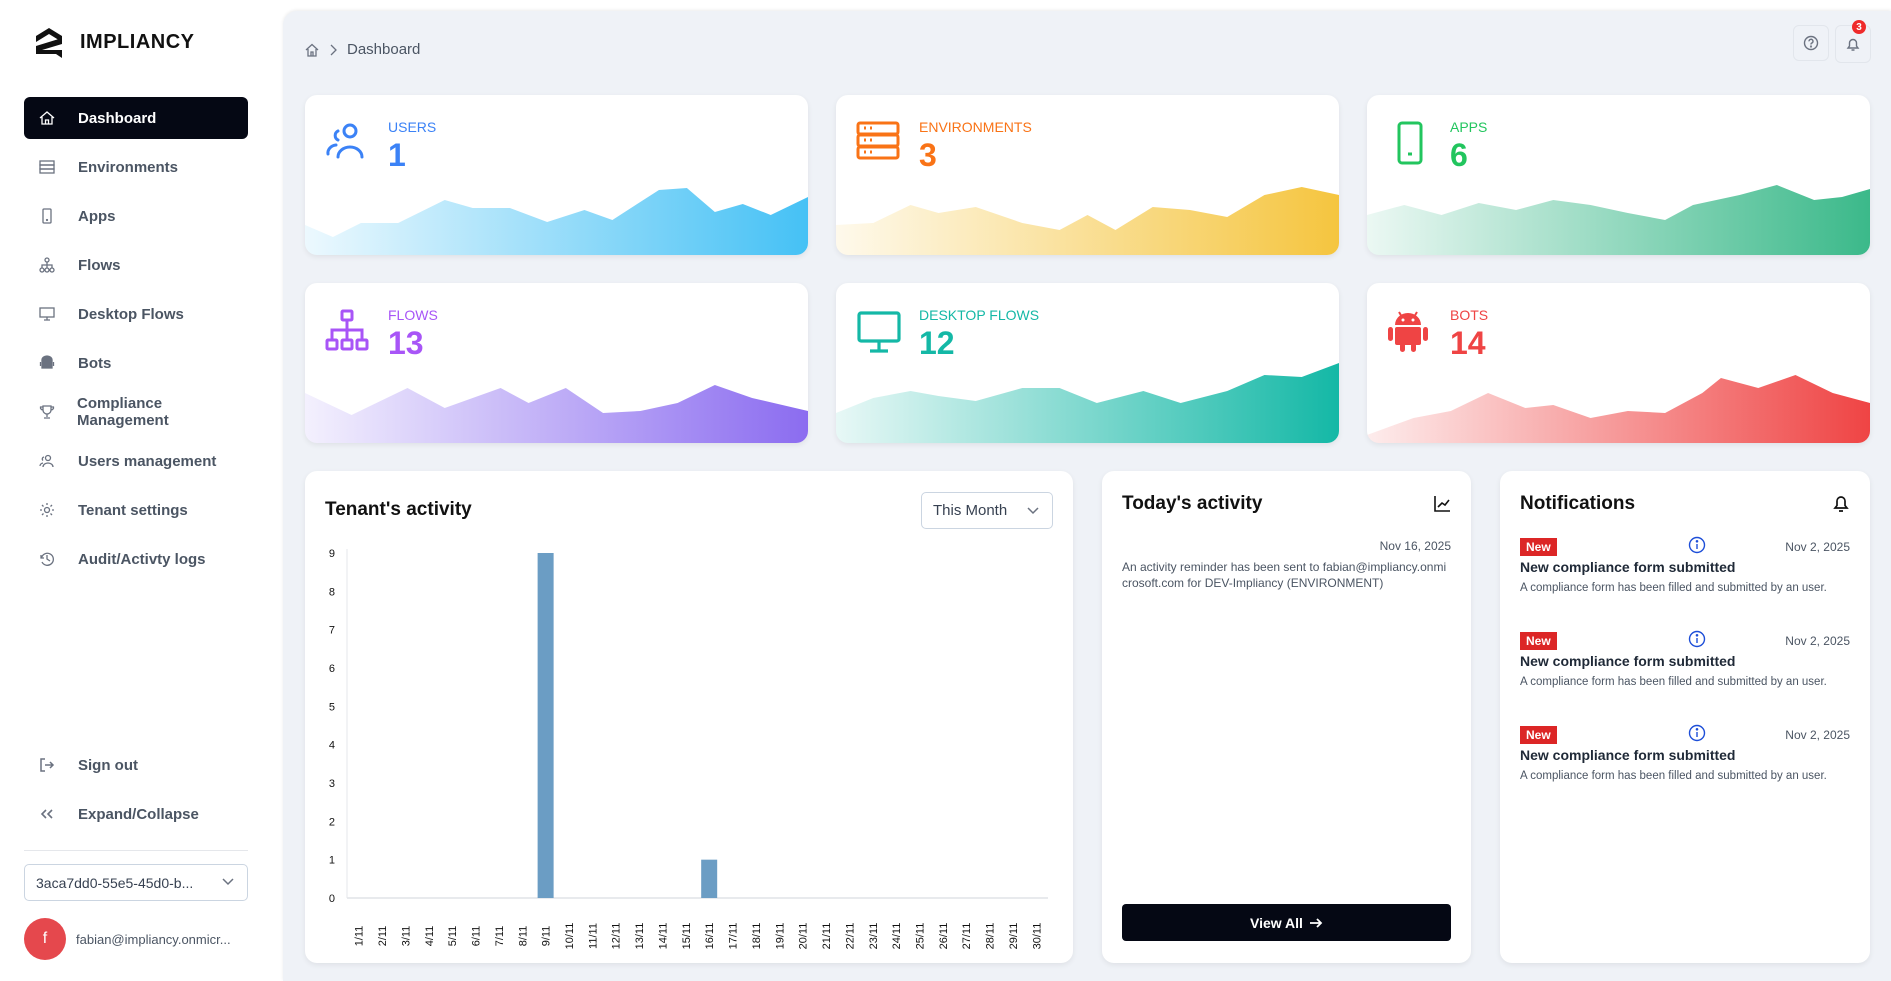 Image resolution: width=1891 pixels, height=981 pixels. What do you see at coordinates (45, 939) in the screenshot?
I see `avatar: f` at bounding box center [45, 939].